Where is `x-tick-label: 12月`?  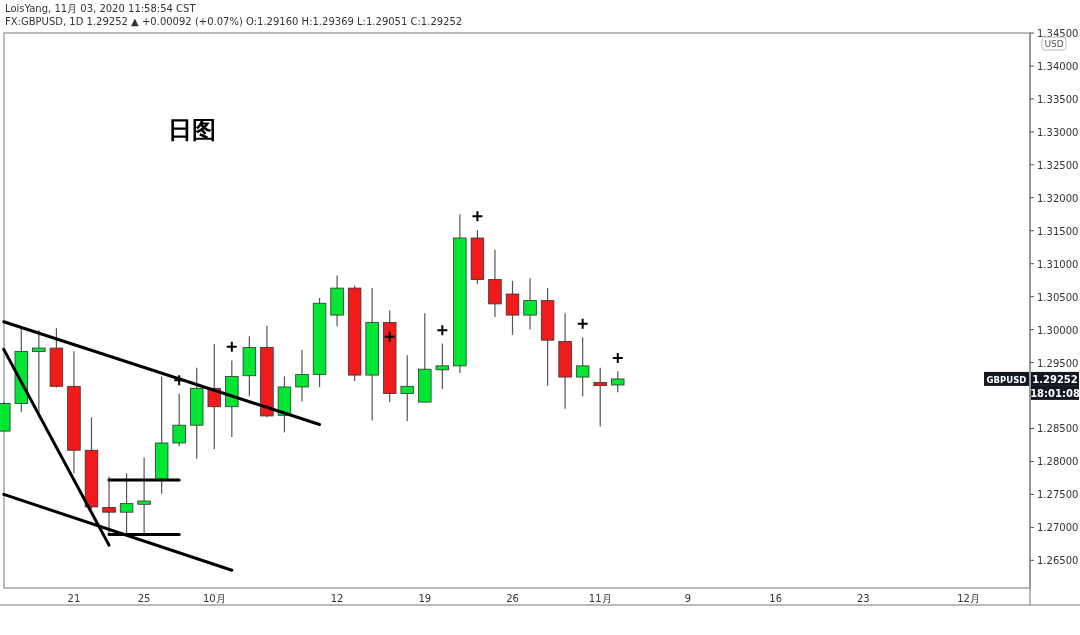
x-tick-label: 12月 is located at coordinates (968, 598).